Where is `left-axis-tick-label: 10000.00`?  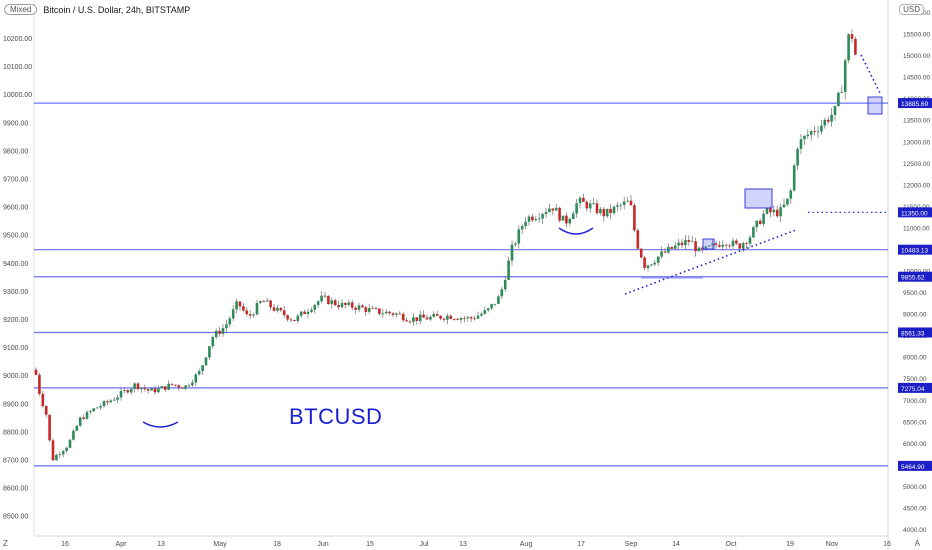
left-axis-tick-label: 10000.00 is located at coordinates (17, 95).